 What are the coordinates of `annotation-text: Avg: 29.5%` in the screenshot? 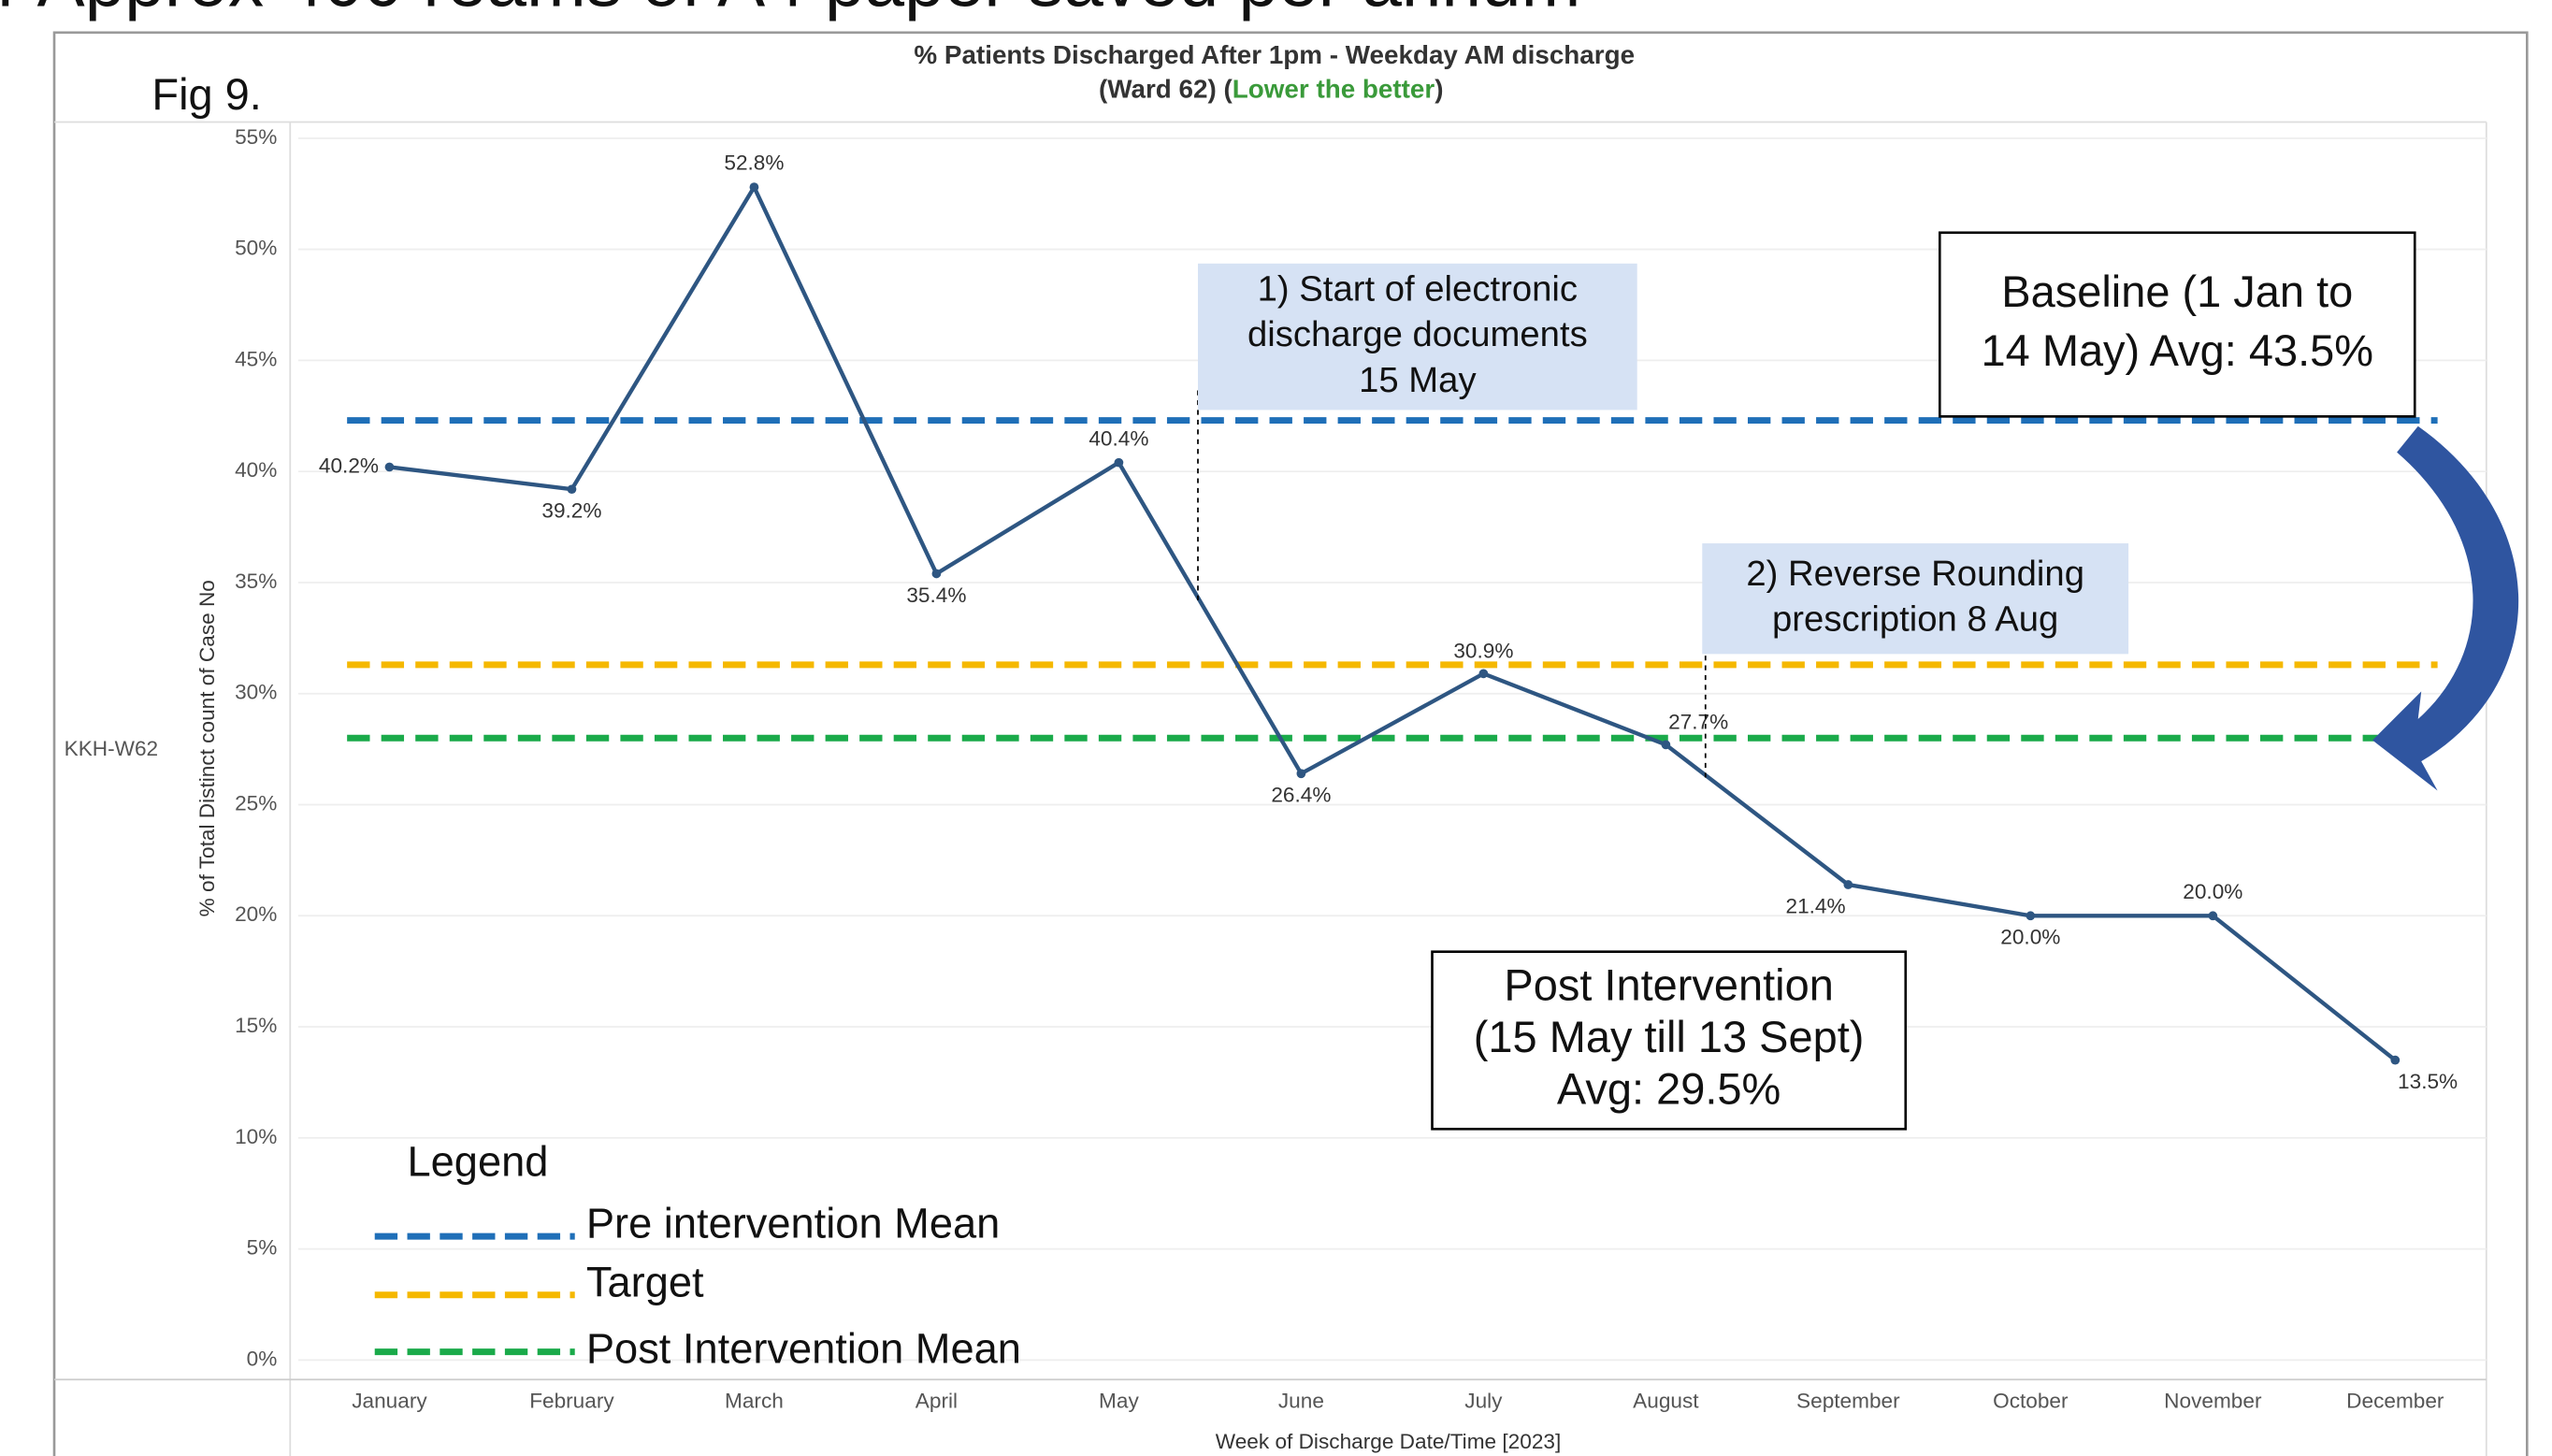 It's located at (1669, 1089).